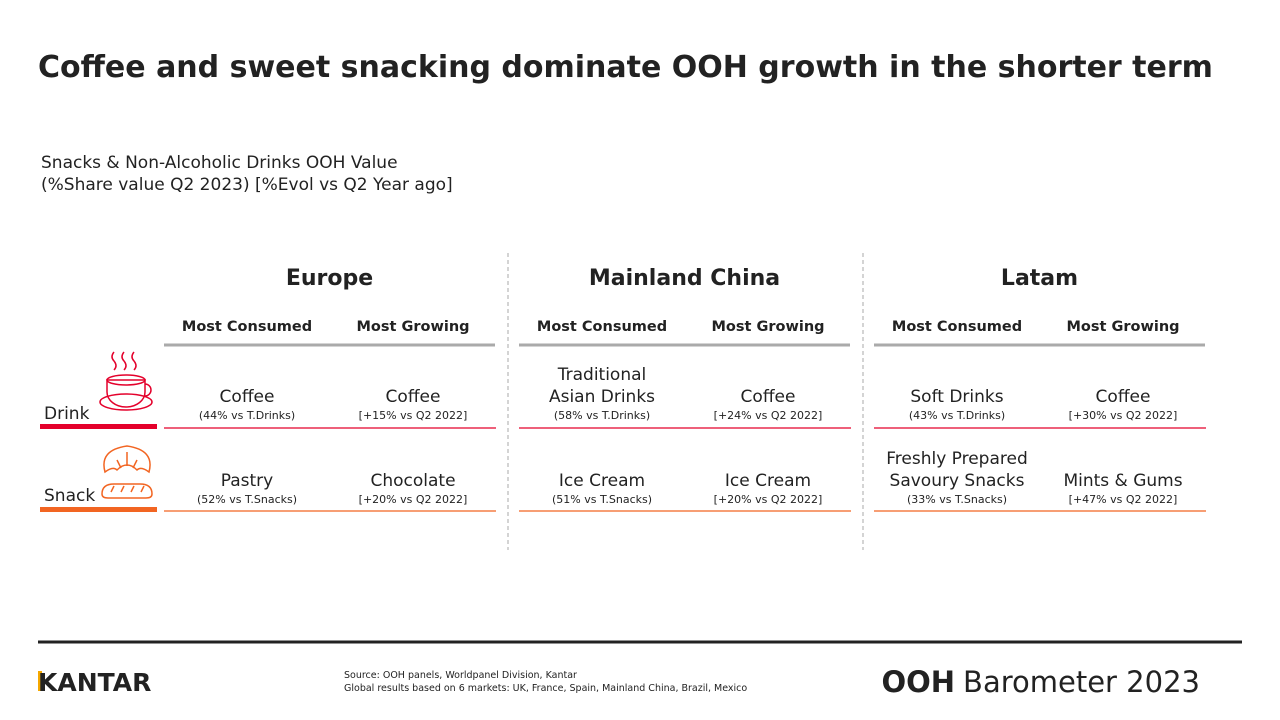  What do you see at coordinates (602, 397) in the screenshot?
I see `cell-name: Asian Drinks` at bounding box center [602, 397].